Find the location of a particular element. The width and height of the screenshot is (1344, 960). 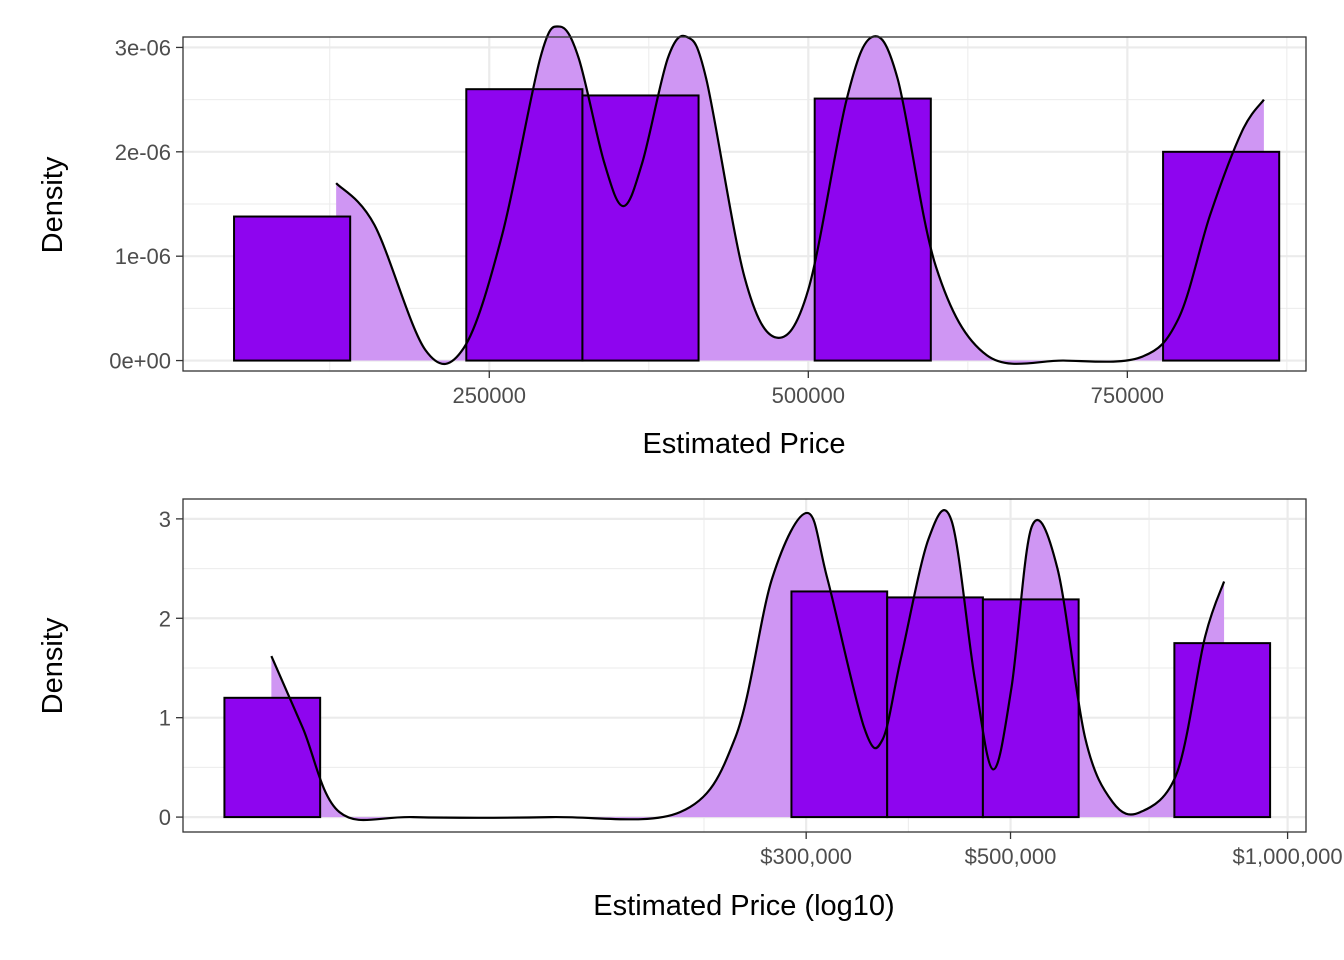

y-tick-label: 3 is located at coordinates (165, 519).